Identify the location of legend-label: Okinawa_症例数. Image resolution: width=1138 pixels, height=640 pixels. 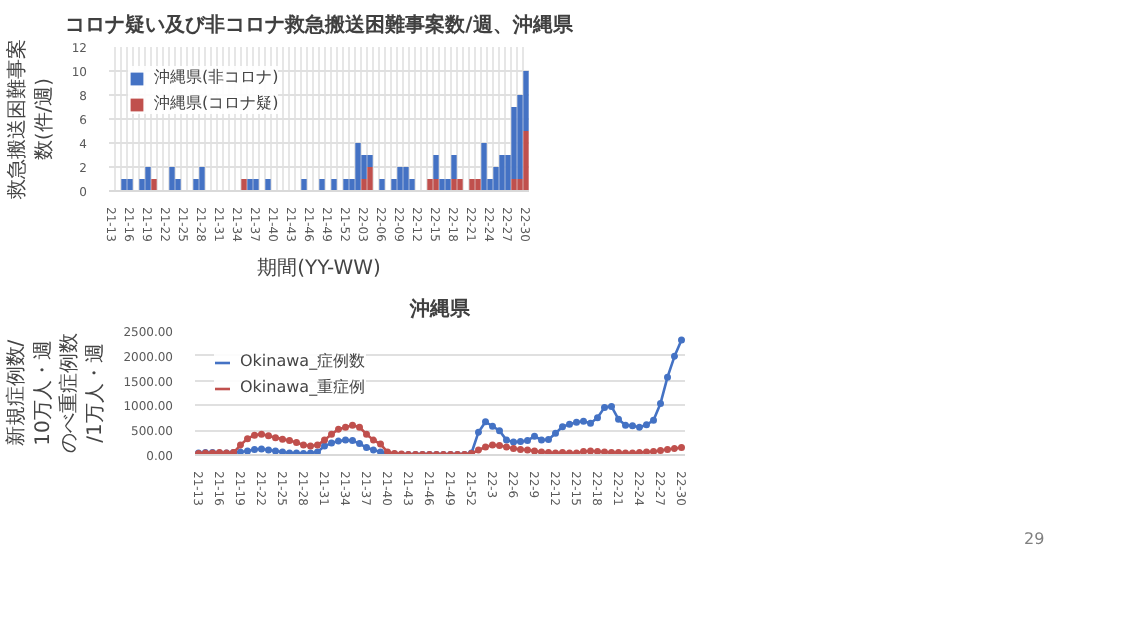
(303, 361).